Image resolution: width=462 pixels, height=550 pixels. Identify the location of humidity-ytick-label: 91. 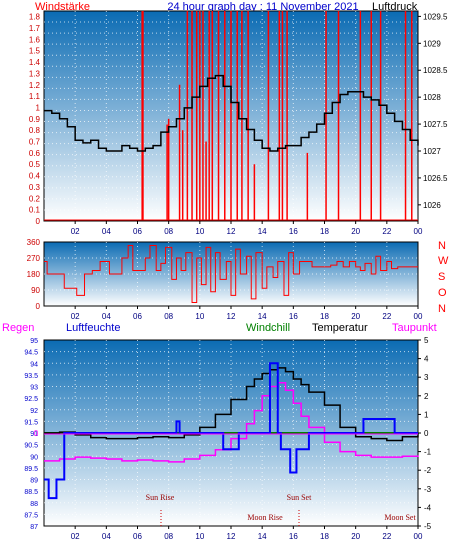
(34, 434).